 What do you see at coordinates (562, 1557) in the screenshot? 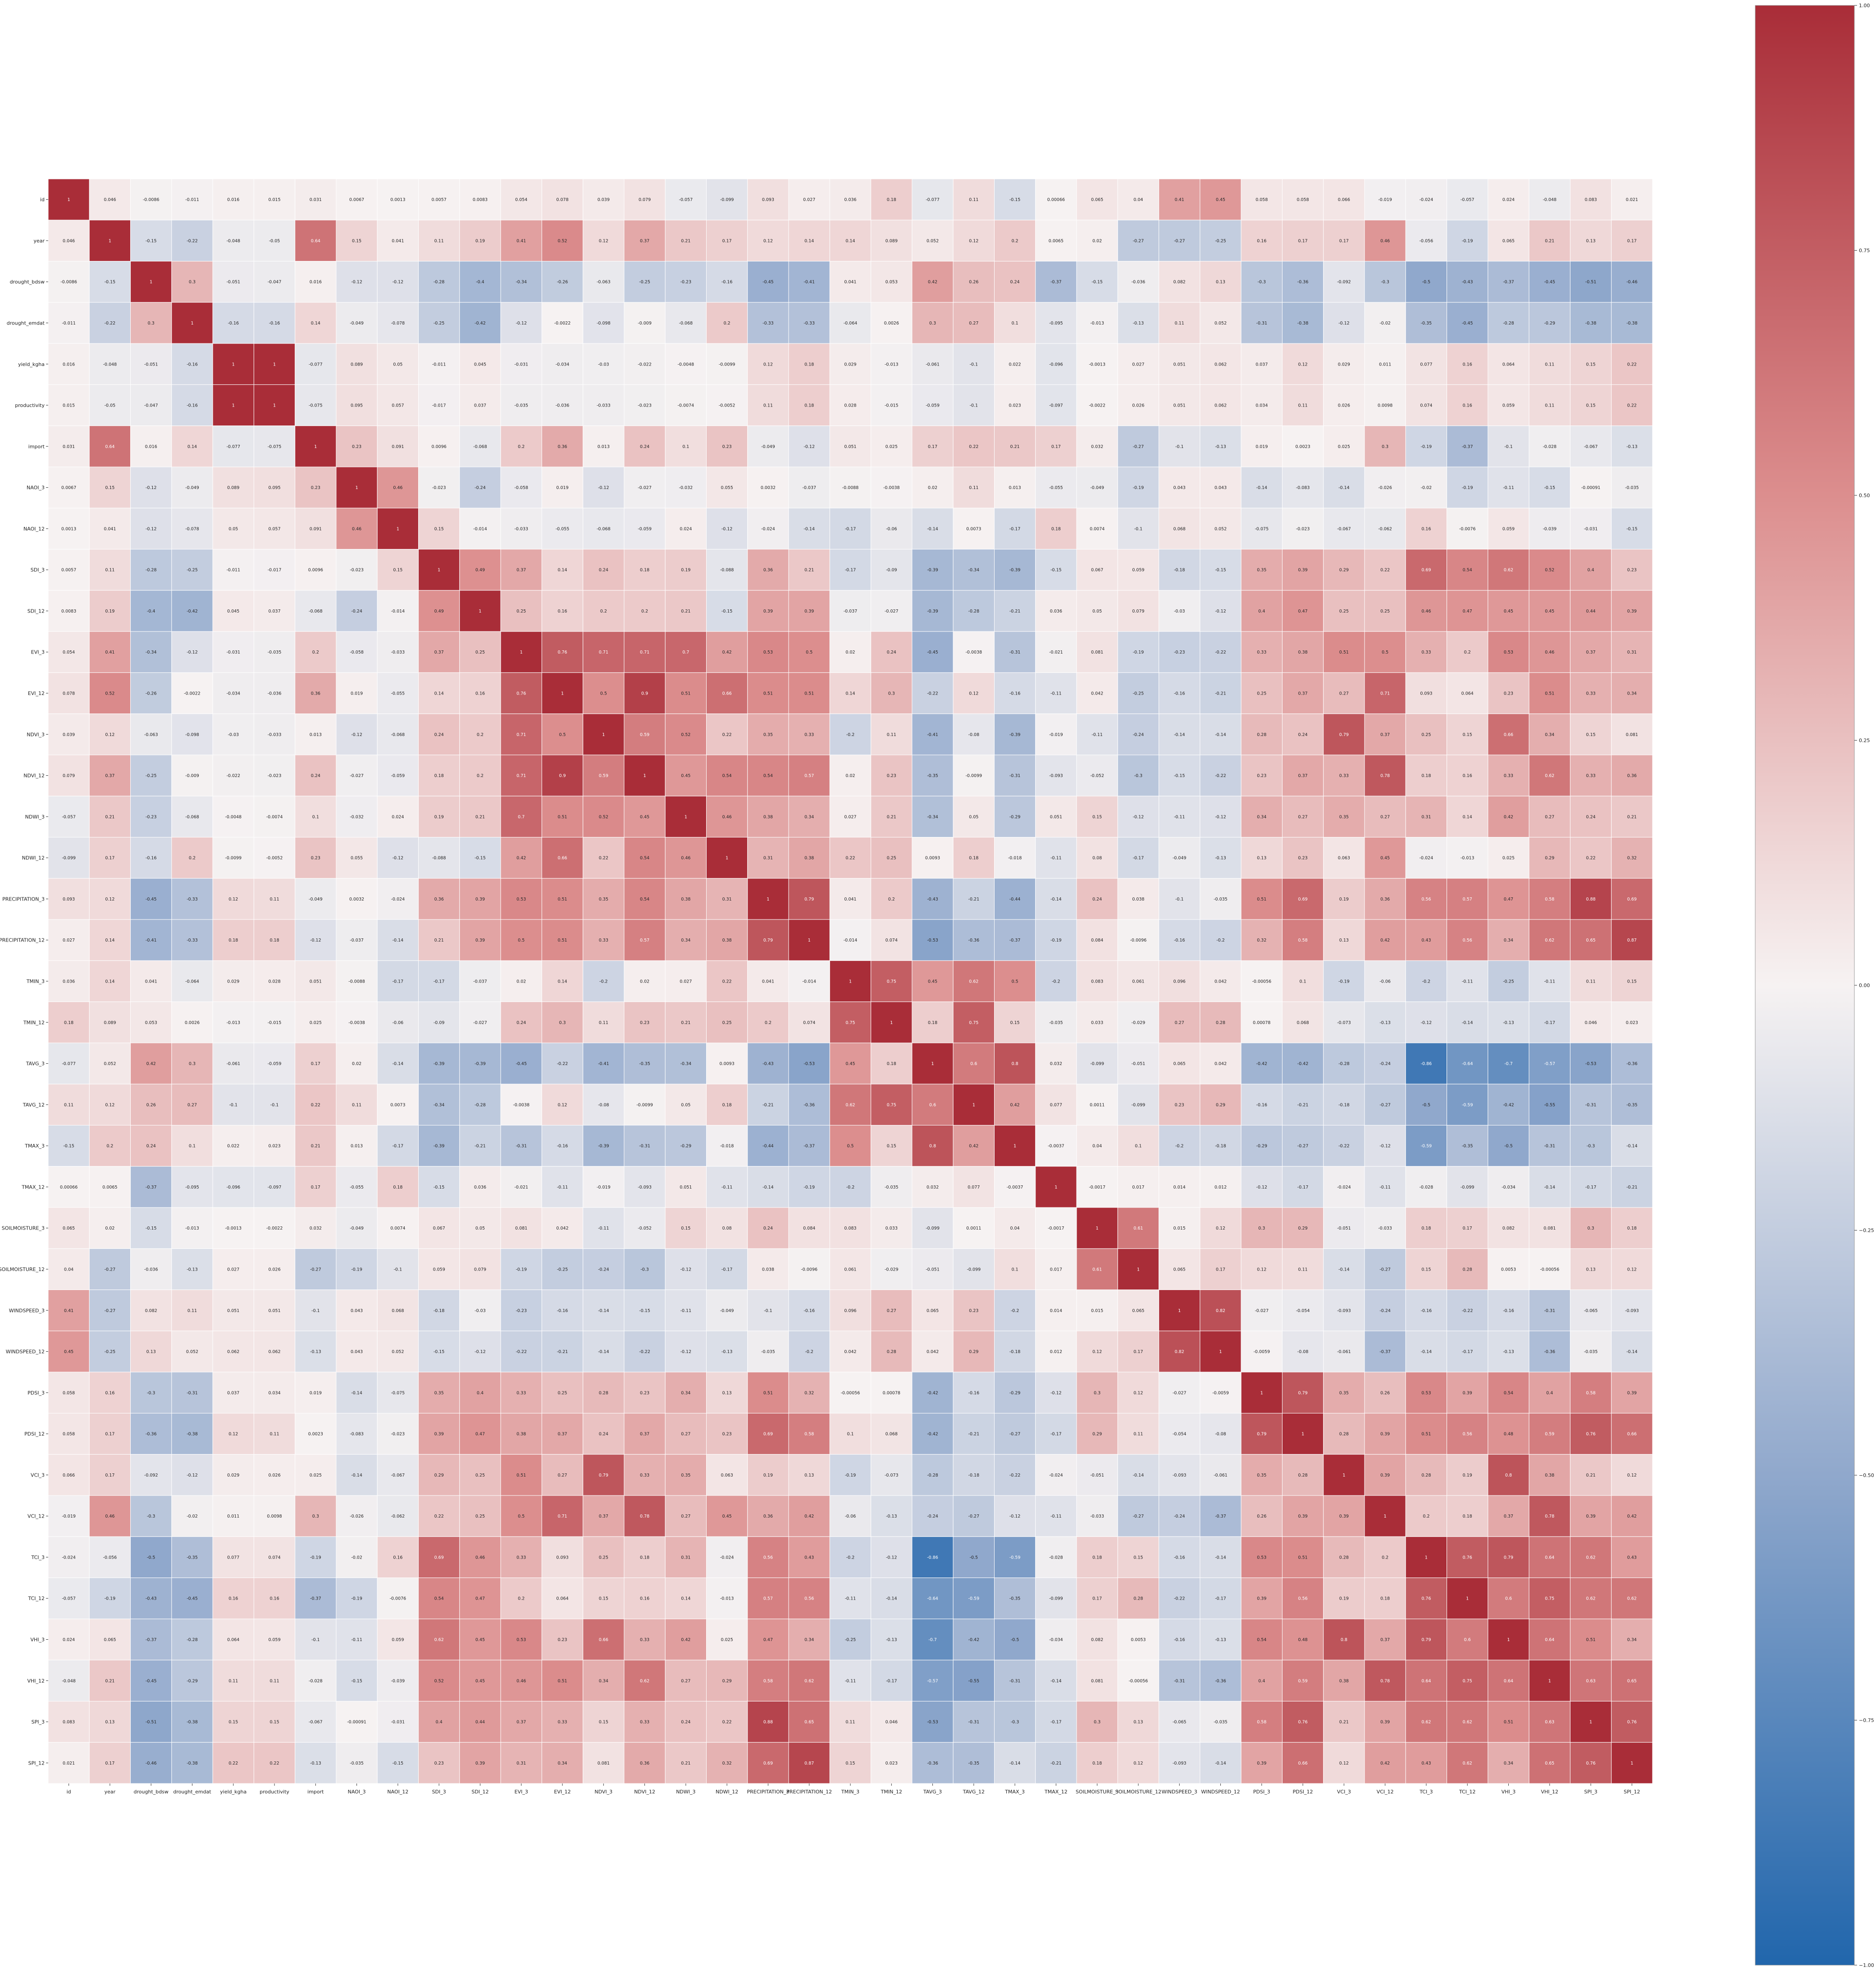
I see `cell-value-label: 0.093` at bounding box center [562, 1557].